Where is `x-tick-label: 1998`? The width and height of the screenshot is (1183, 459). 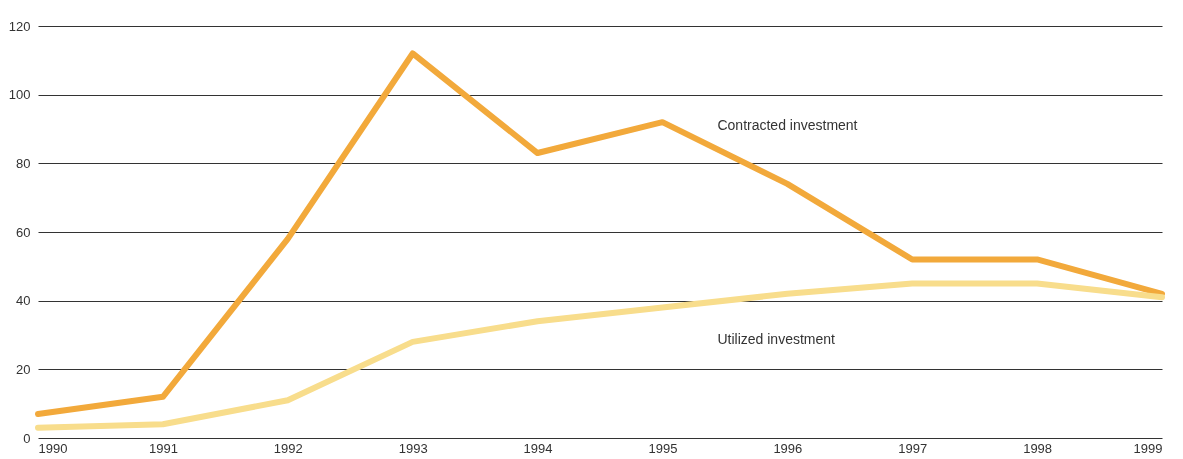
x-tick-label: 1998 is located at coordinates (1038, 448).